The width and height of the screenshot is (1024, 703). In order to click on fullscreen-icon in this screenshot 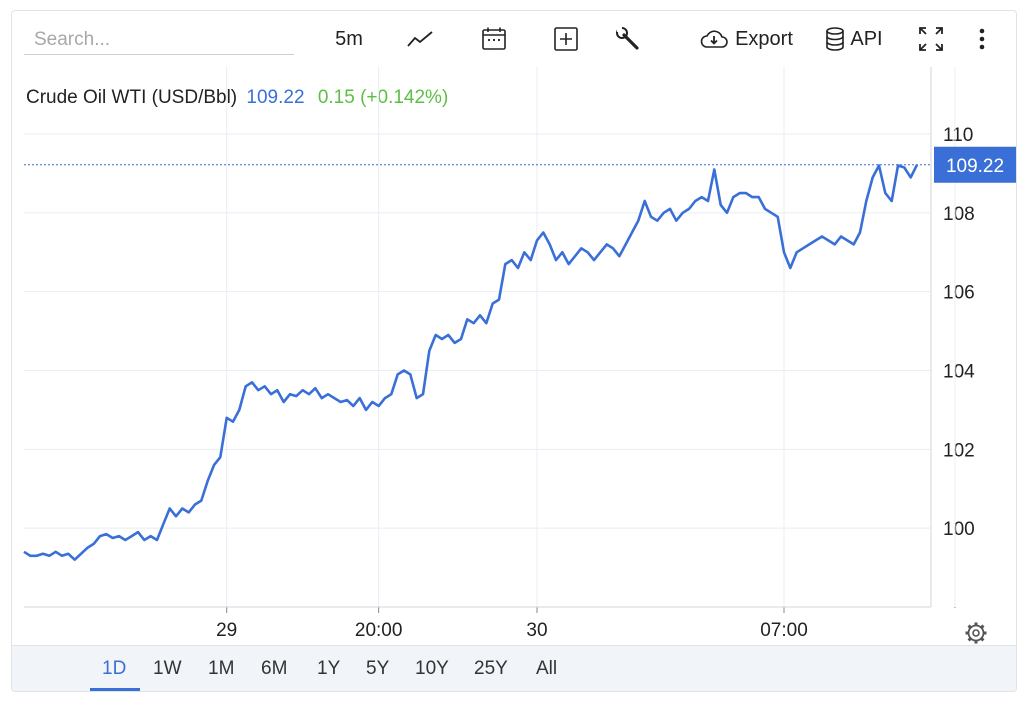, I will do `click(931, 39)`.